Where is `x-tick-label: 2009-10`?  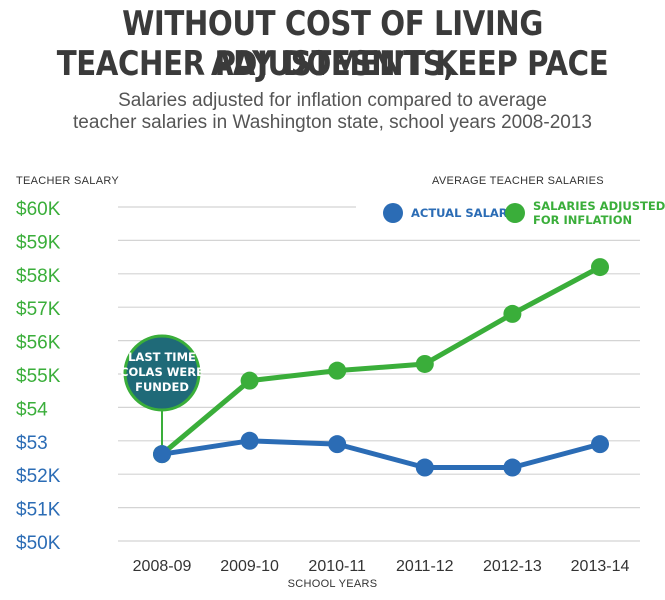 x-tick-label: 2009-10 is located at coordinates (249, 566).